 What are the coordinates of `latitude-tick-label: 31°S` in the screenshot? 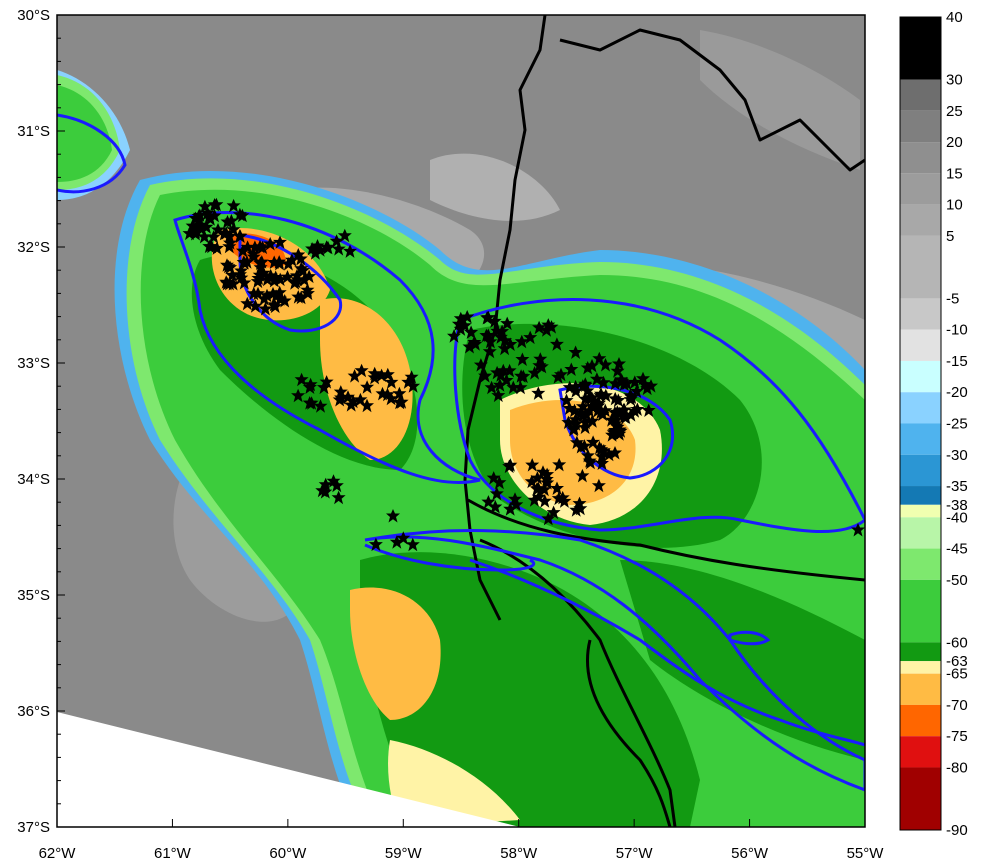 It's located at (33, 131).